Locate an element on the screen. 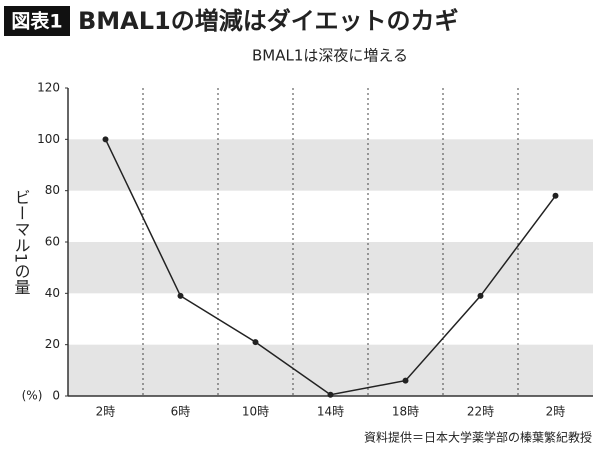 This screenshot has width=600, height=451. badge: 図表1 is located at coordinates (36, 21).